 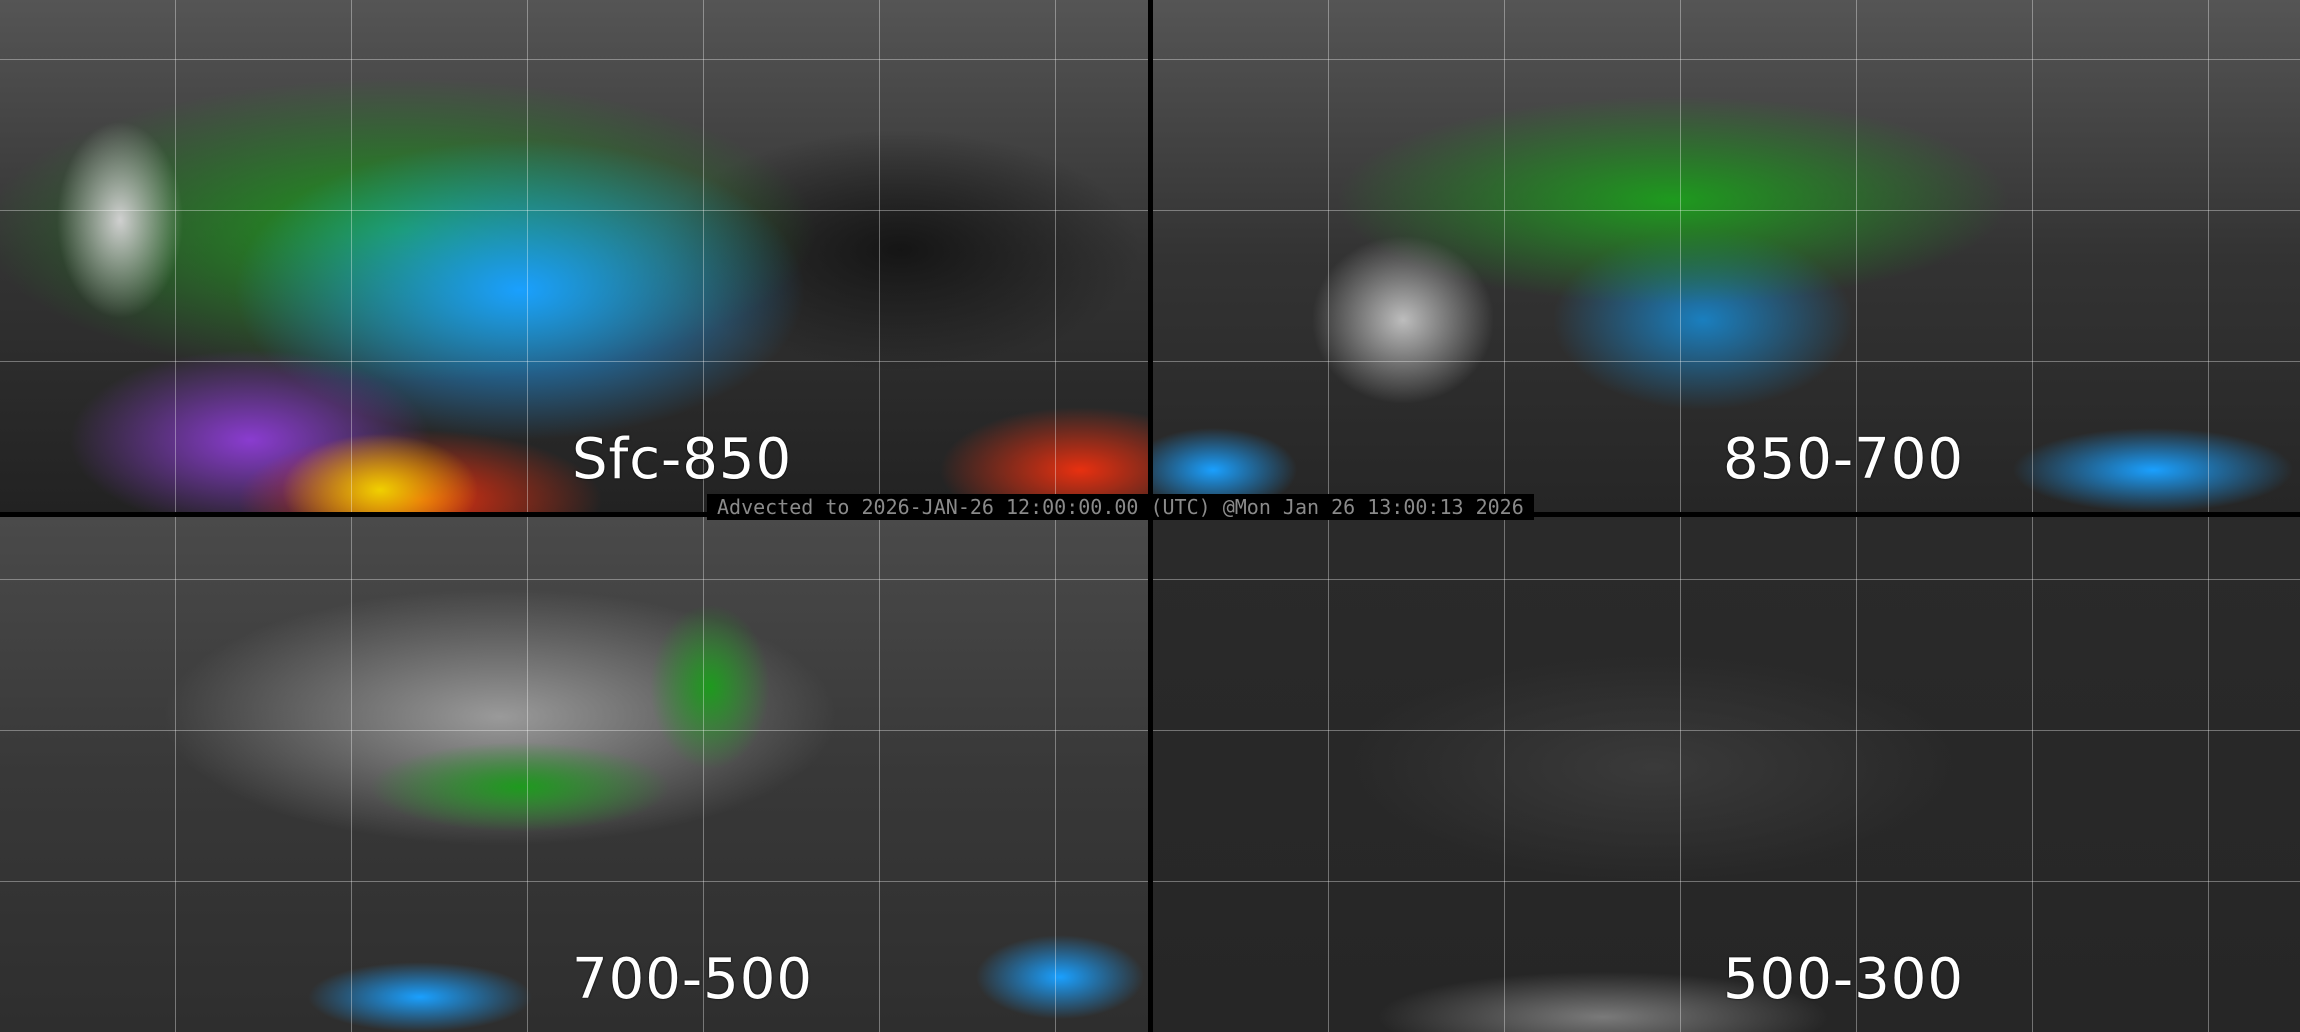 What do you see at coordinates (682, 459) in the screenshot?
I see `layer-label: Sfc-850` at bounding box center [682, 459].